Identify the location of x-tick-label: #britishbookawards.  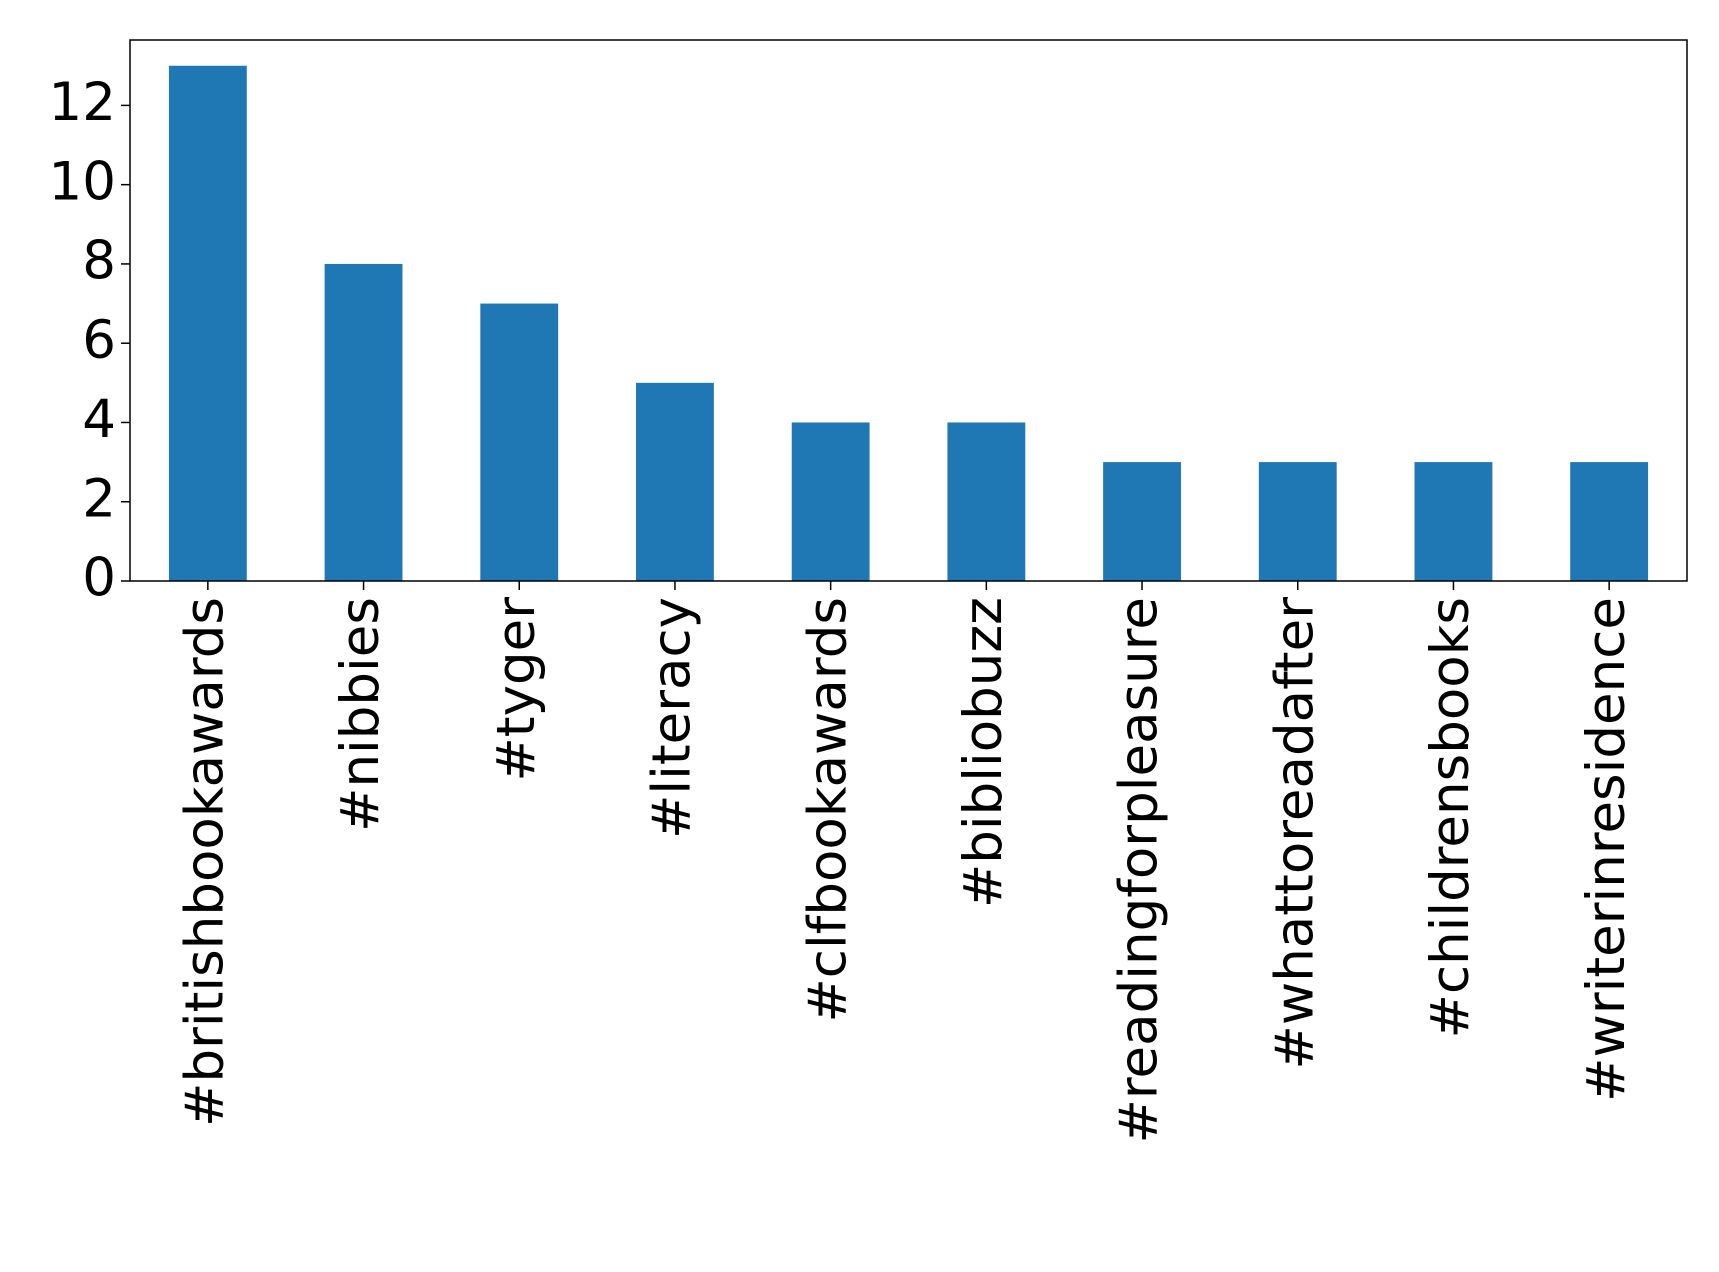
(204, 862).